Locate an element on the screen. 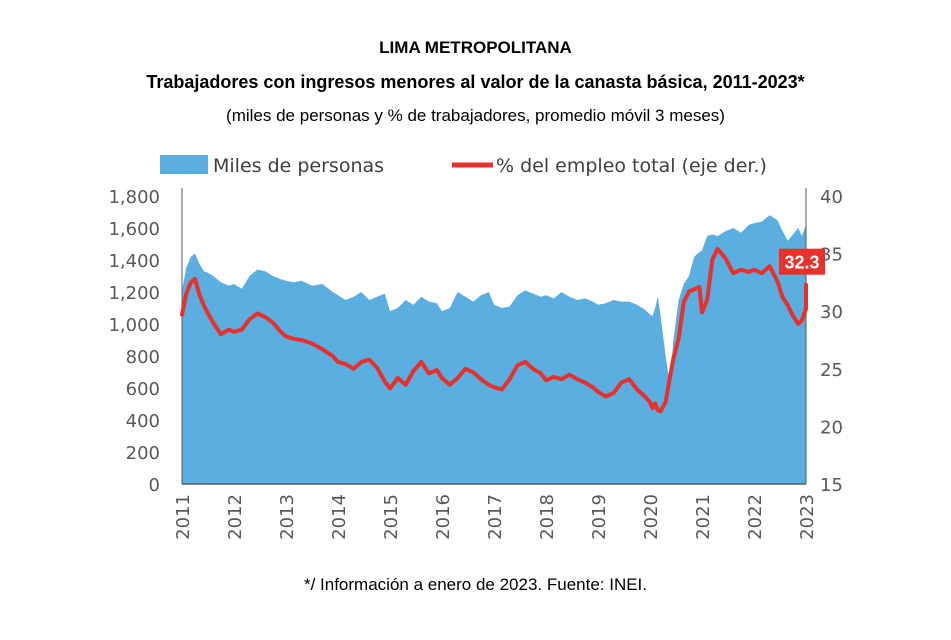  x-tick-label: 2020 is located at coordinates (651, 517).